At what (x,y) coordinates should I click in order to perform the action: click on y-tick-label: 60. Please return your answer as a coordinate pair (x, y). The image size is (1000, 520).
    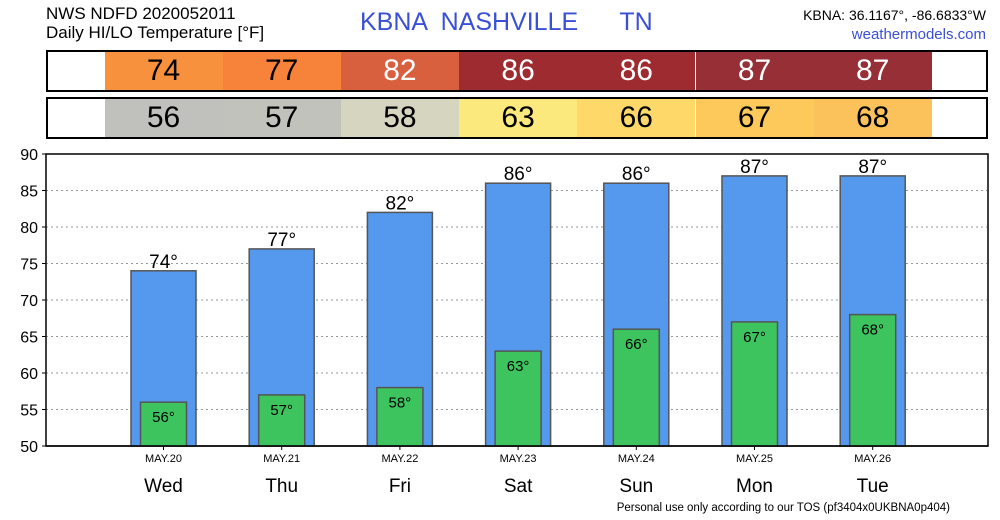
    Looking at the image, I should click on (29, 374).